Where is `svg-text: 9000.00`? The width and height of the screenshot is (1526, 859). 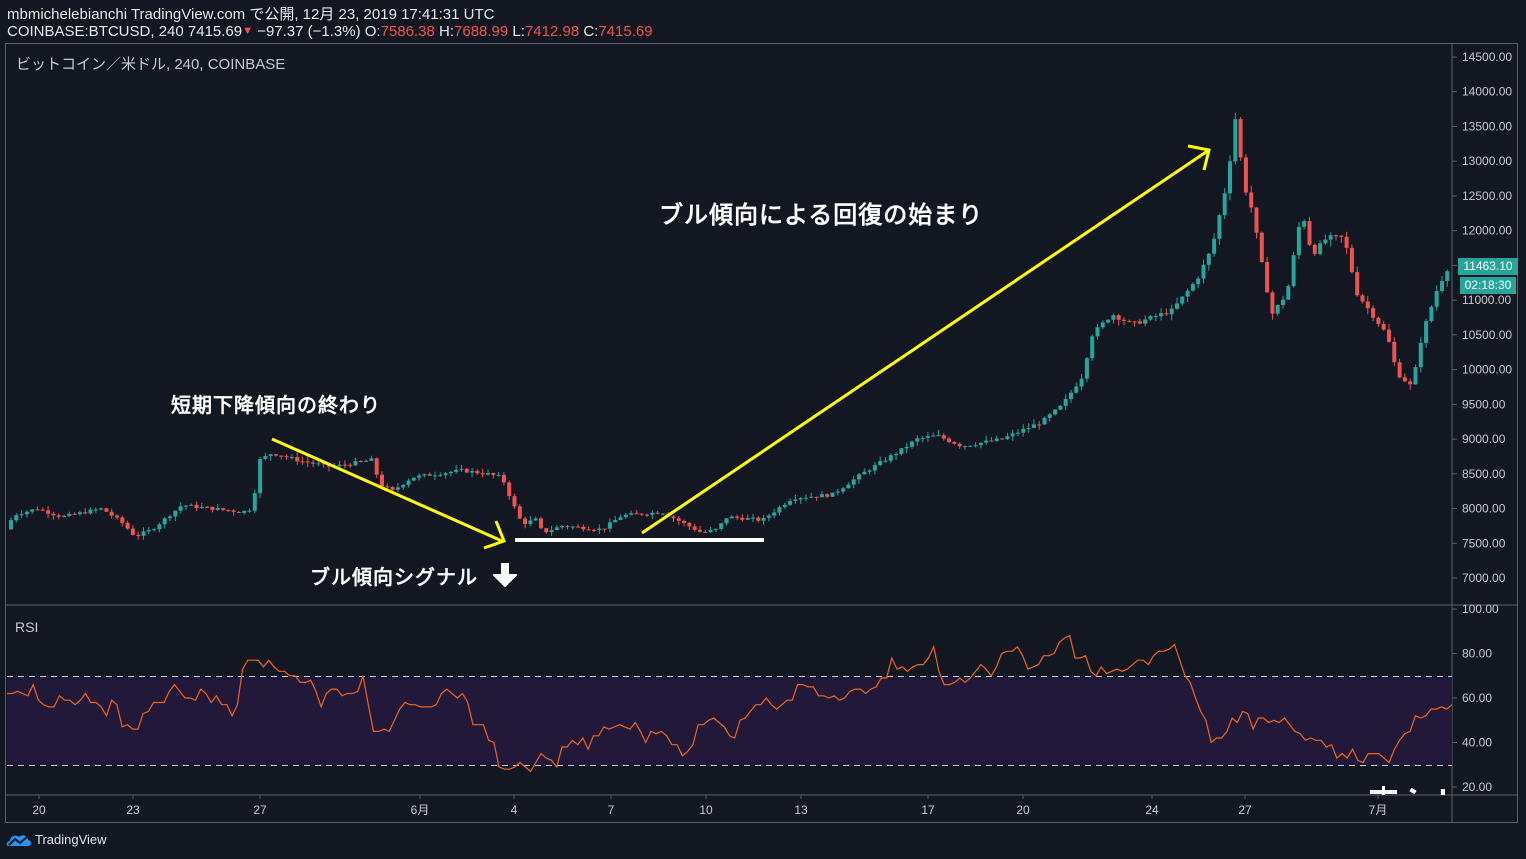 svg-text: 9000.00 is located at coordinates (1484, 439).